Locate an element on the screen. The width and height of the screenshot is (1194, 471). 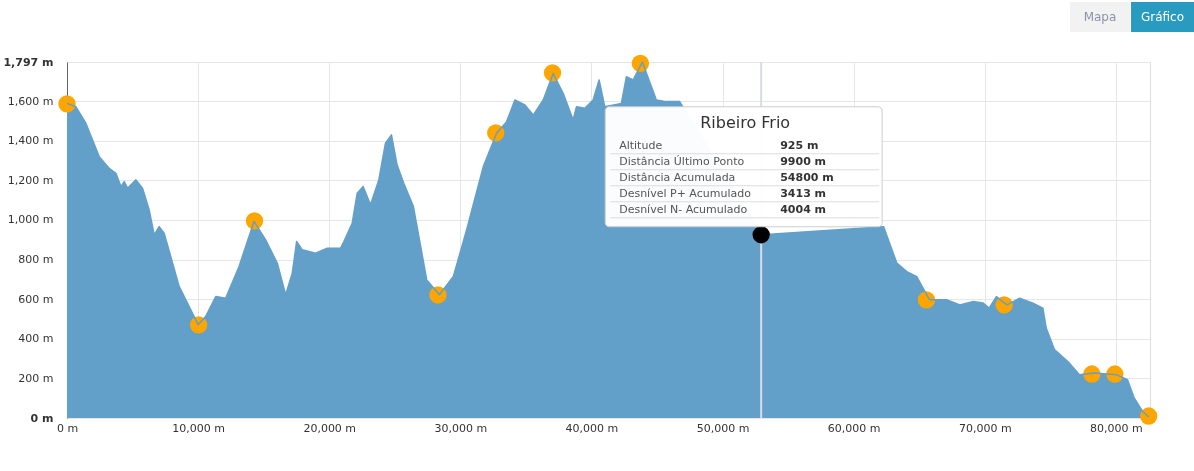
text: Mapa is located at coordinates (1100, 17).